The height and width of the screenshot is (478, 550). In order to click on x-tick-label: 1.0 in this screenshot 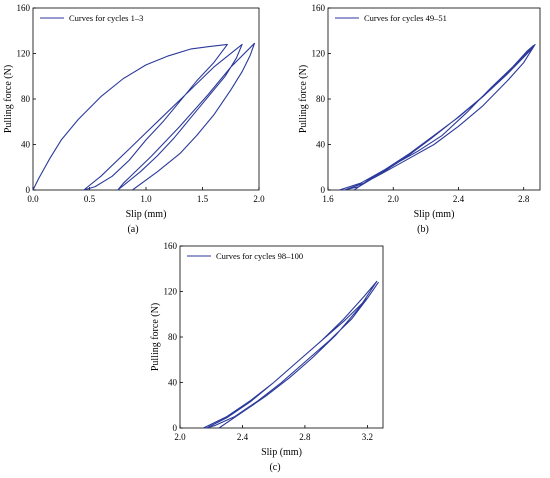, I will do `click(146, 199)`.